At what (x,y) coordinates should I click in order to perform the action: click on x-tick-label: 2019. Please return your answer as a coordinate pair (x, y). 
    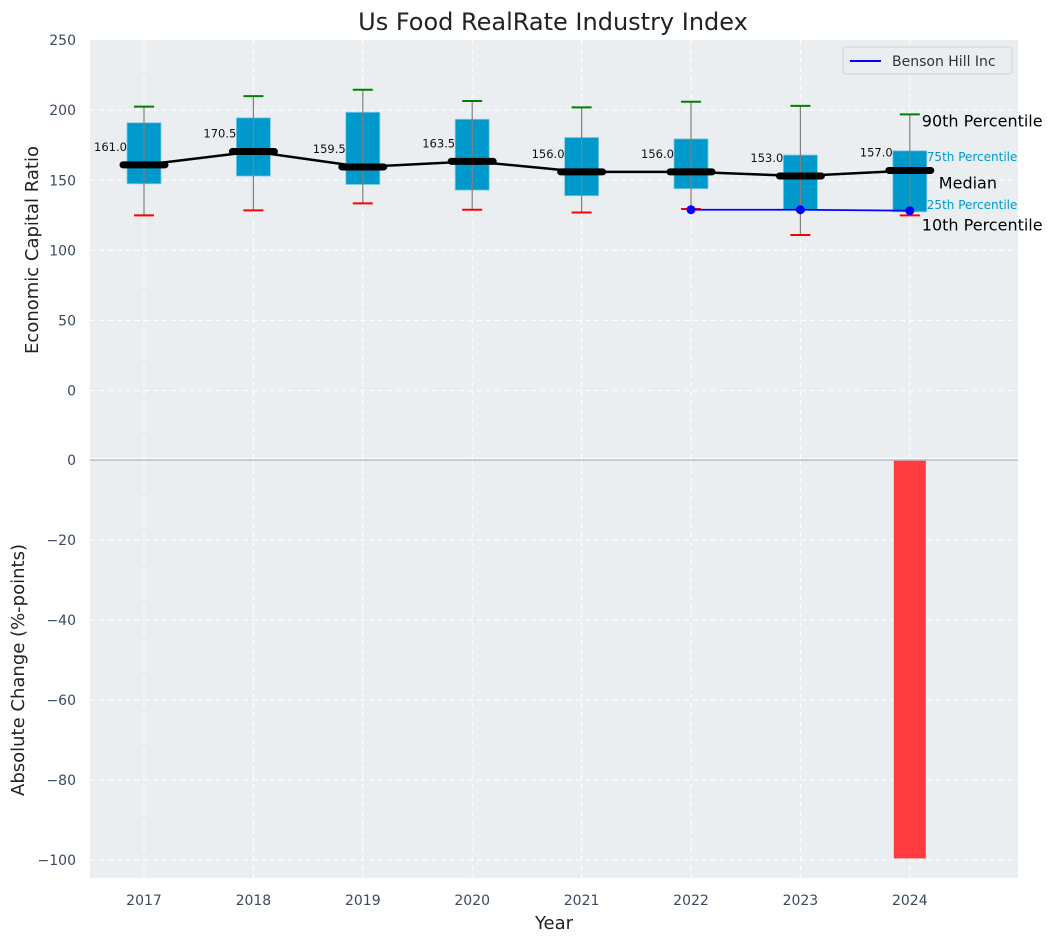
    Looking at the image, I should click on (363, 901).